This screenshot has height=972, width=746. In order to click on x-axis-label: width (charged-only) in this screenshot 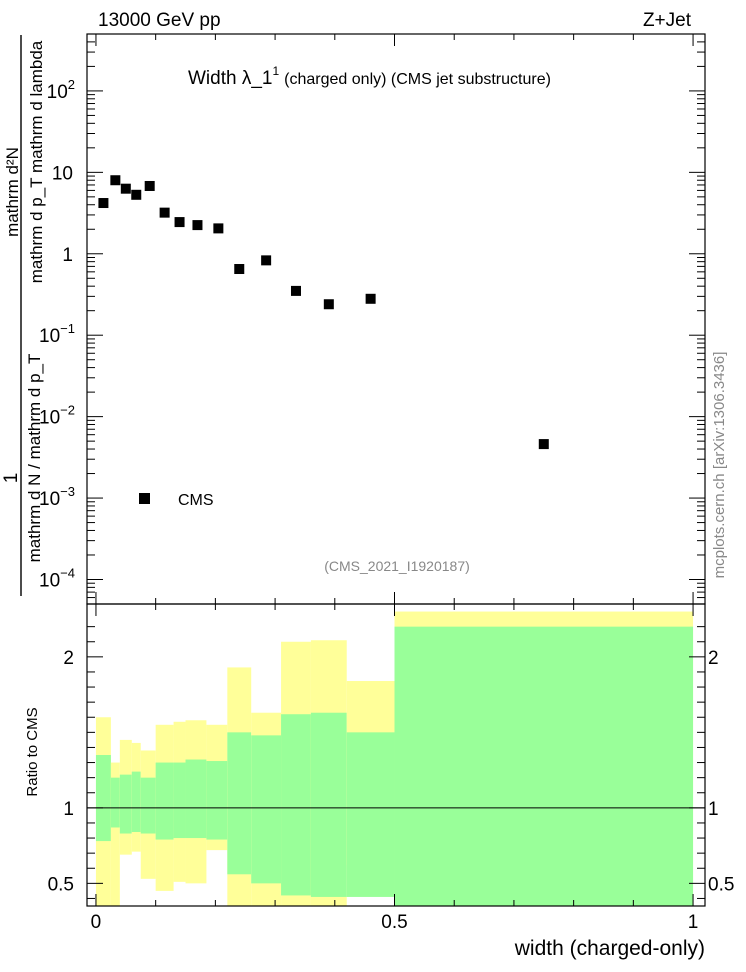, I will do `click(609, 948)`.